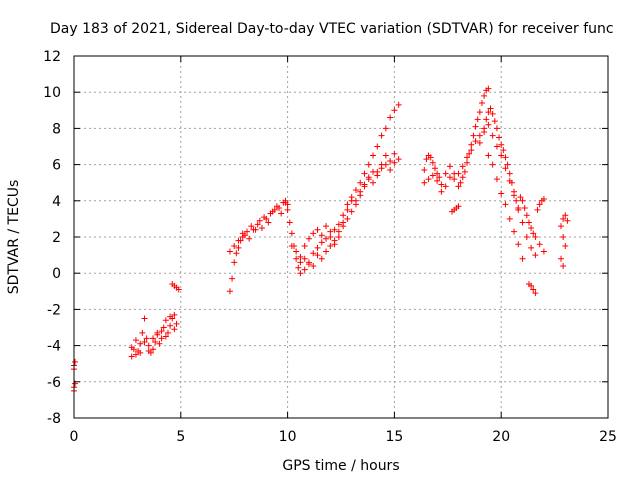 Image resolution: width=640 pixels, height=480 pixels. I want to click on y-tick-label: 12, so click(52, 57).